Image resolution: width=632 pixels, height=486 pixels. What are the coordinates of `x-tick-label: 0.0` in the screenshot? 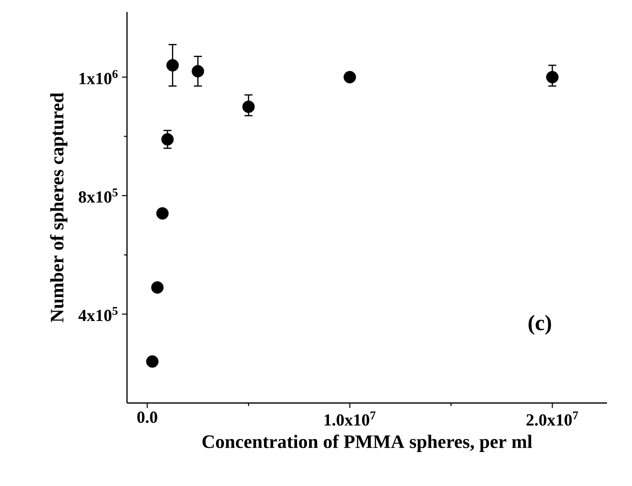 It's located at (147, 418).